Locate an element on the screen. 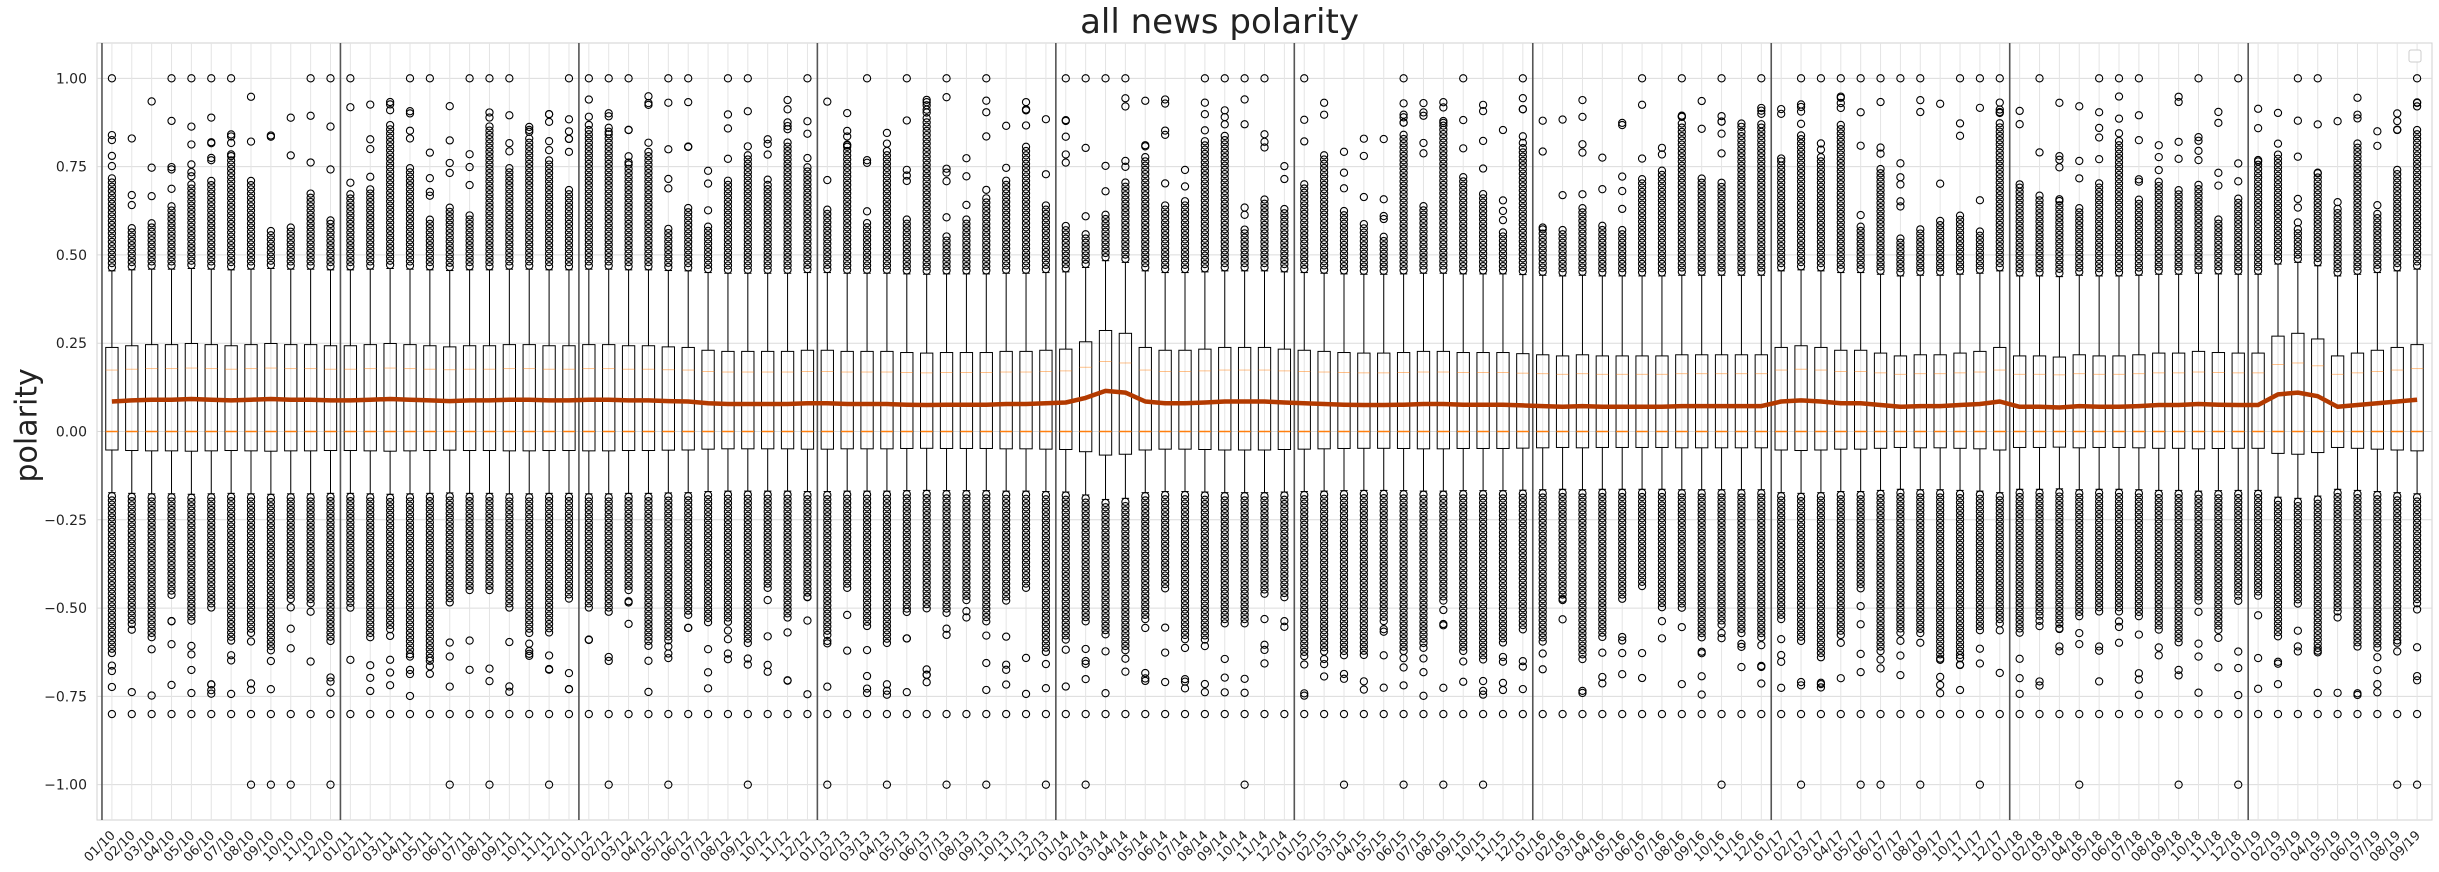 This screenshot has height=872, width=2439. box-05/10: 05/10 is located at coordinates (179, 469).